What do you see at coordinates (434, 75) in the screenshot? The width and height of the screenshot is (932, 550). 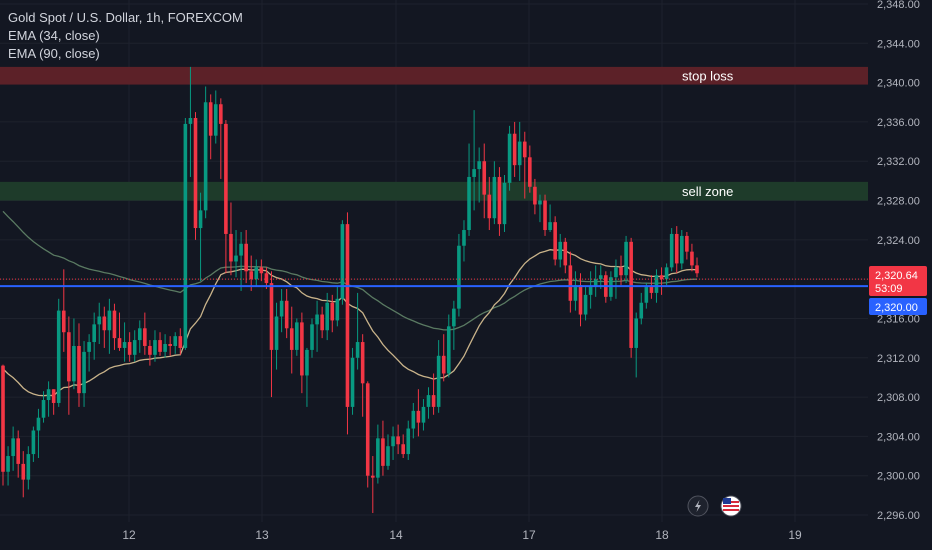 I see `stop-loss-zone` at bounding box center [434, 75].